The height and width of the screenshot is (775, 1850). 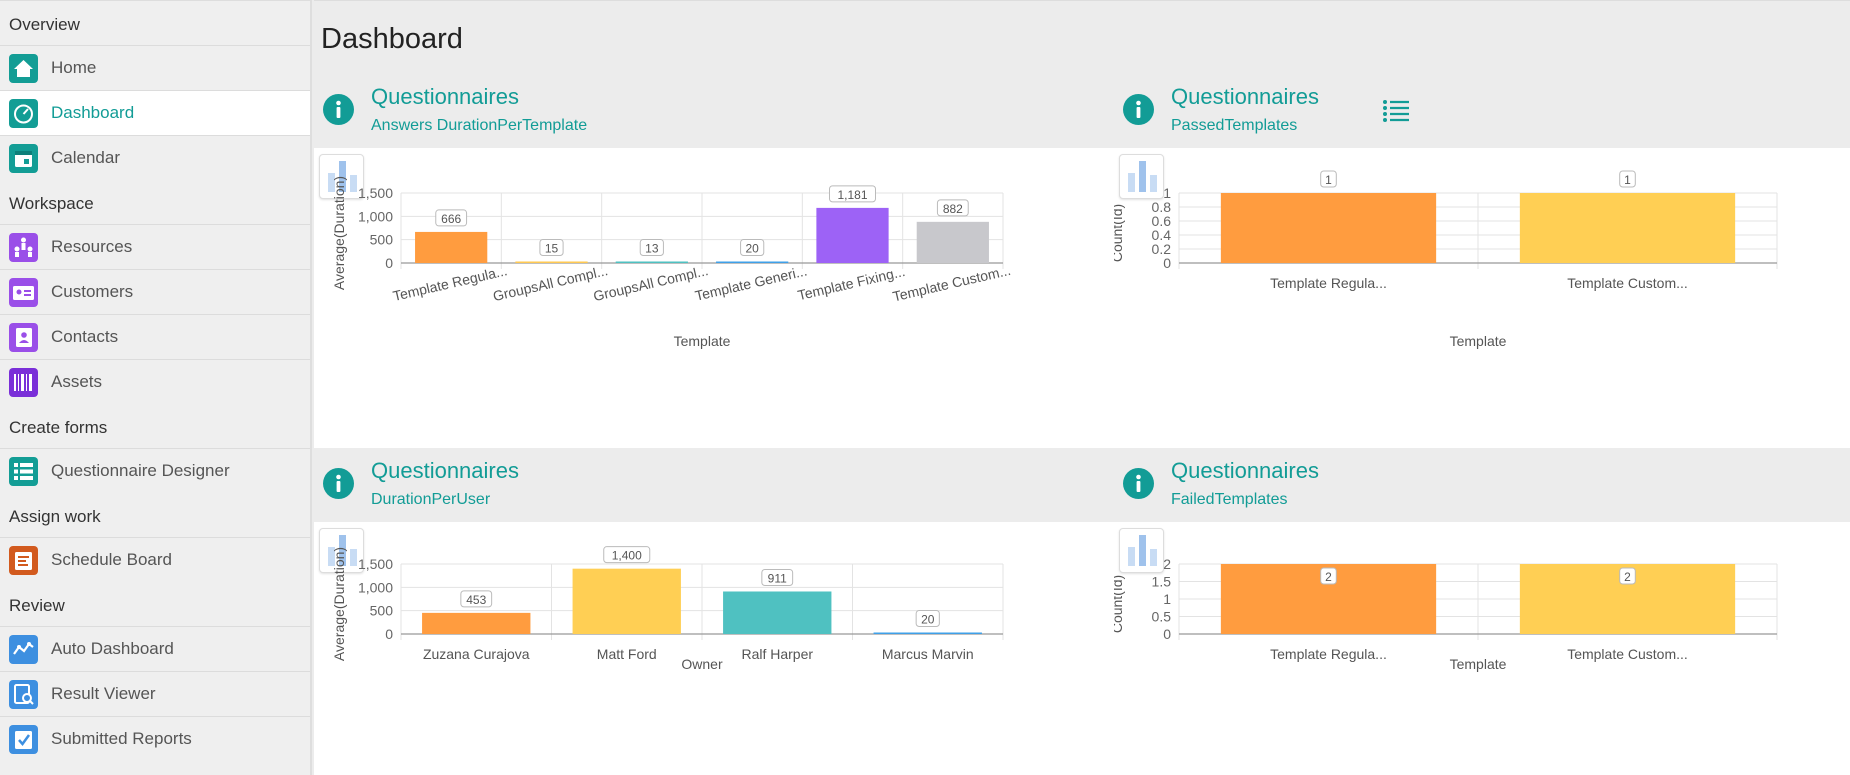 I want to click on y-tick-label: 1,500, so click(x=375, y=564).